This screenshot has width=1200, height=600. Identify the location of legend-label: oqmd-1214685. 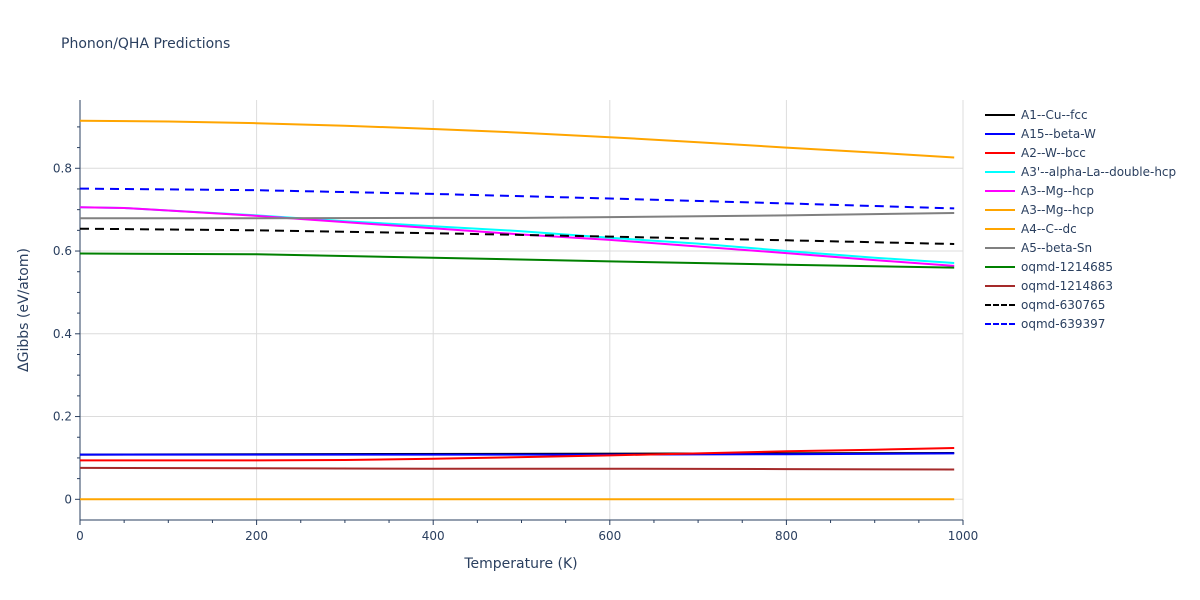
(1067, 266).